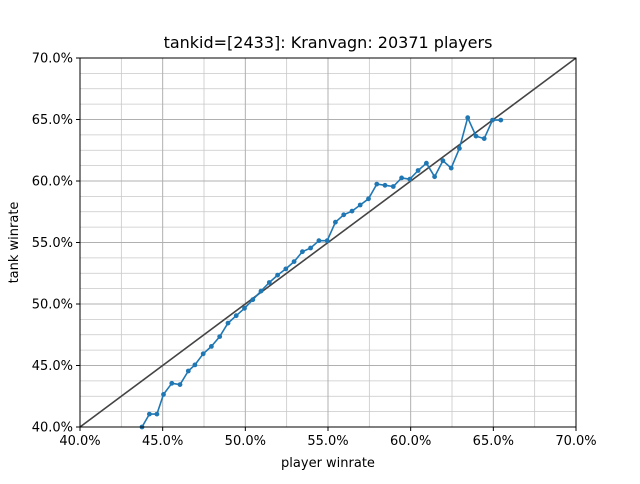 This screenshot has height=484, width=640. What do you see at coordinates (162, 441) in the screenshot?
I see `x-tick-label: 45.0%` at bounding box center [162, 441].